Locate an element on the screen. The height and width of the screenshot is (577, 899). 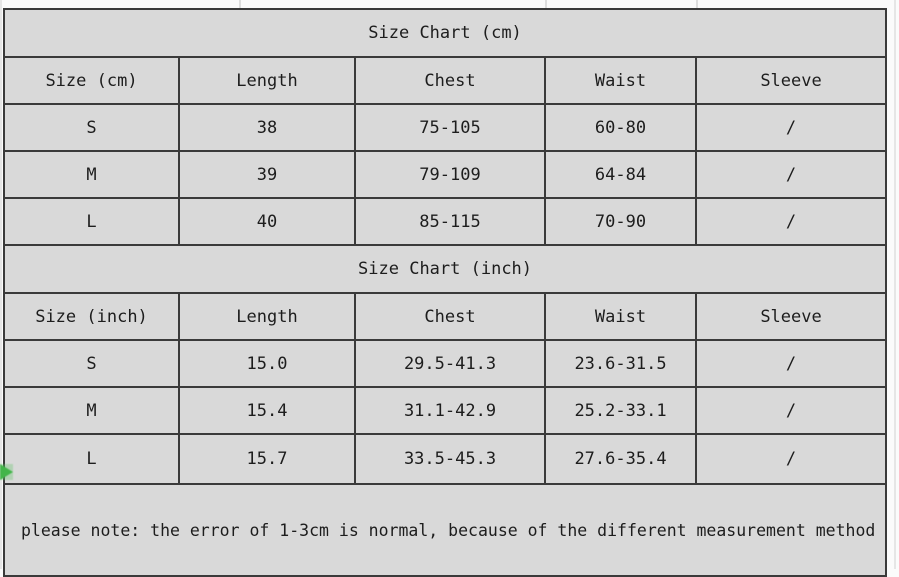
cm-table-title: Size Chart (cm) is located at coordinates (445, 33).